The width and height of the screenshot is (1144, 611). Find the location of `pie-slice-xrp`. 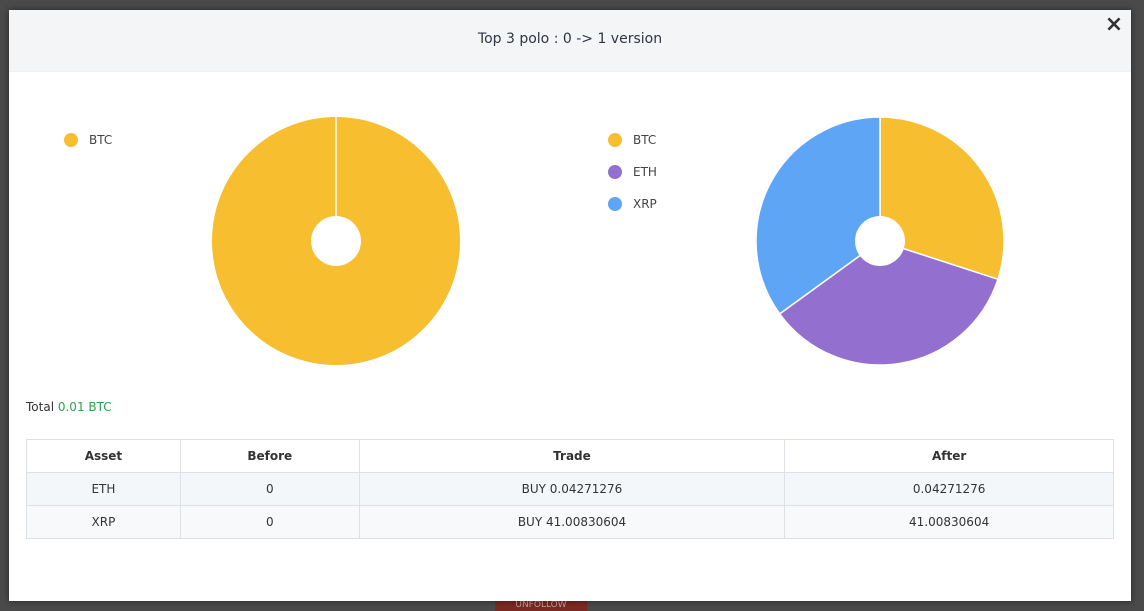

pie-slice-xrp is located at coordinates (818, 215).